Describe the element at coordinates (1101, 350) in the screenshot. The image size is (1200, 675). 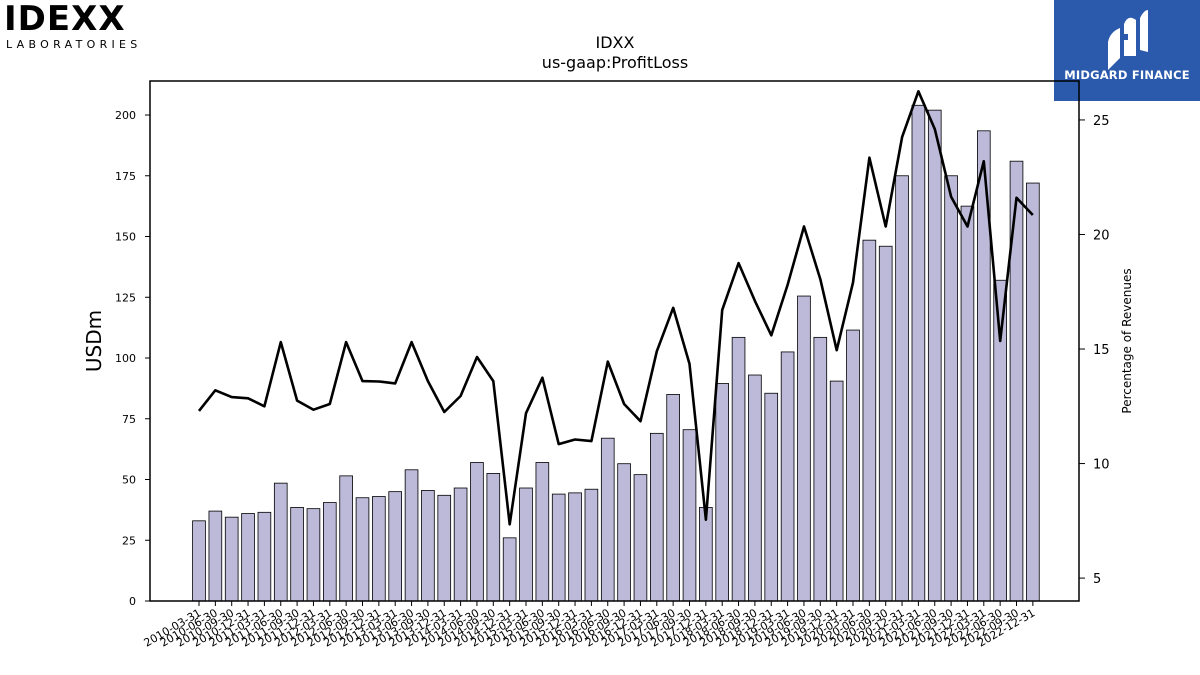
I see `y2-tick-label: 15` at that location.